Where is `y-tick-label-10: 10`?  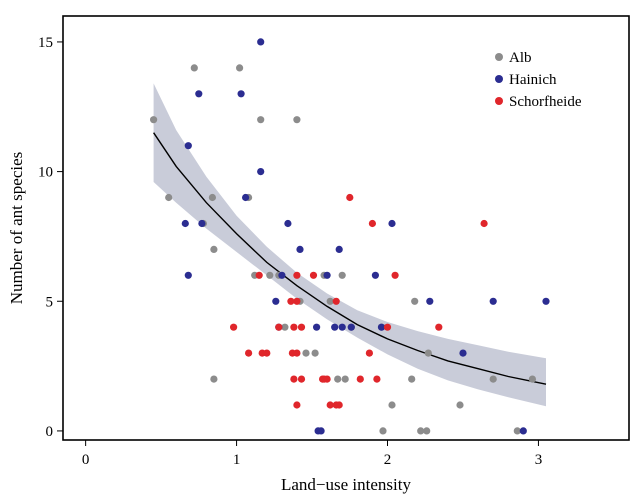
y-tick-label-10: 10 is located at coordinates (45, 173).